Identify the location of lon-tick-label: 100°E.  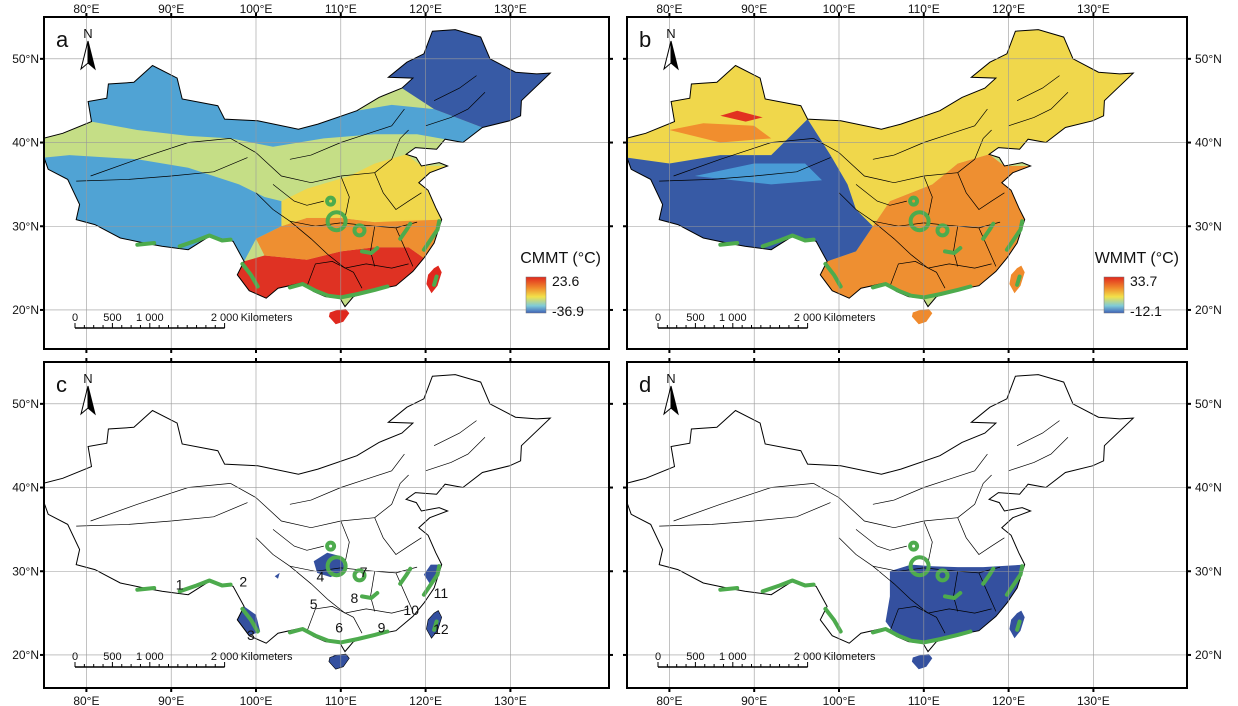
(839, 700).